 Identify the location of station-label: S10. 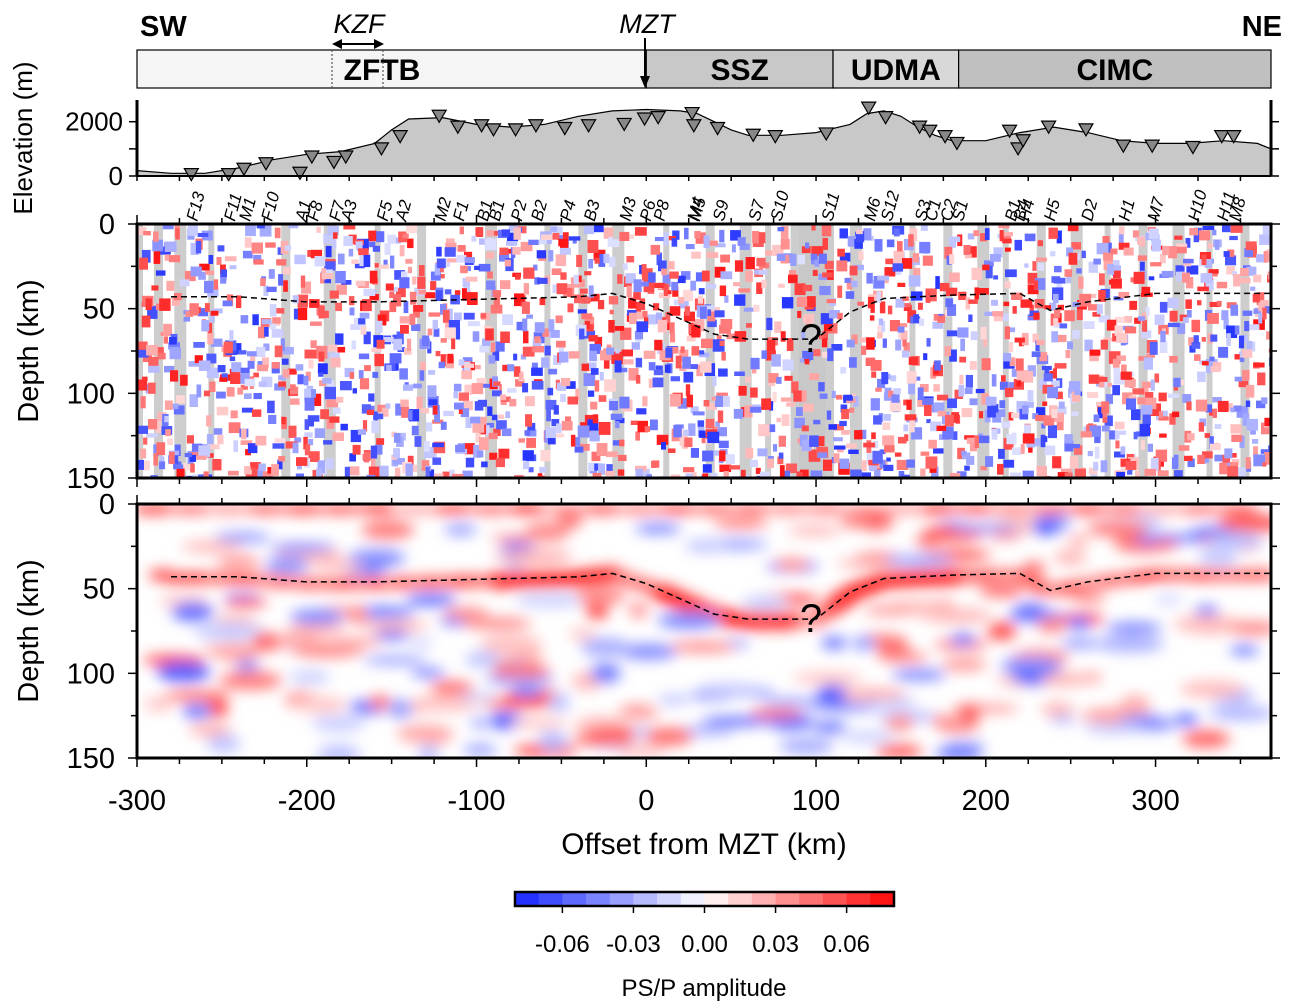
(780, 205).